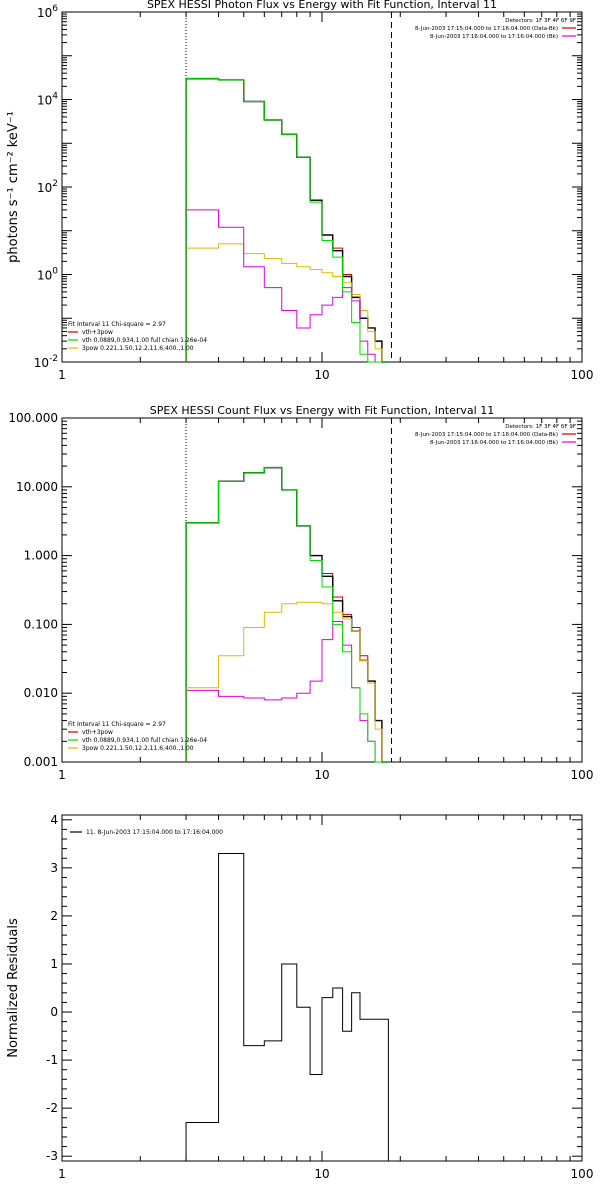 This screenshot has height=1200, width=600. I want to click on y-tick-label: 0.010, so click(41, 693).